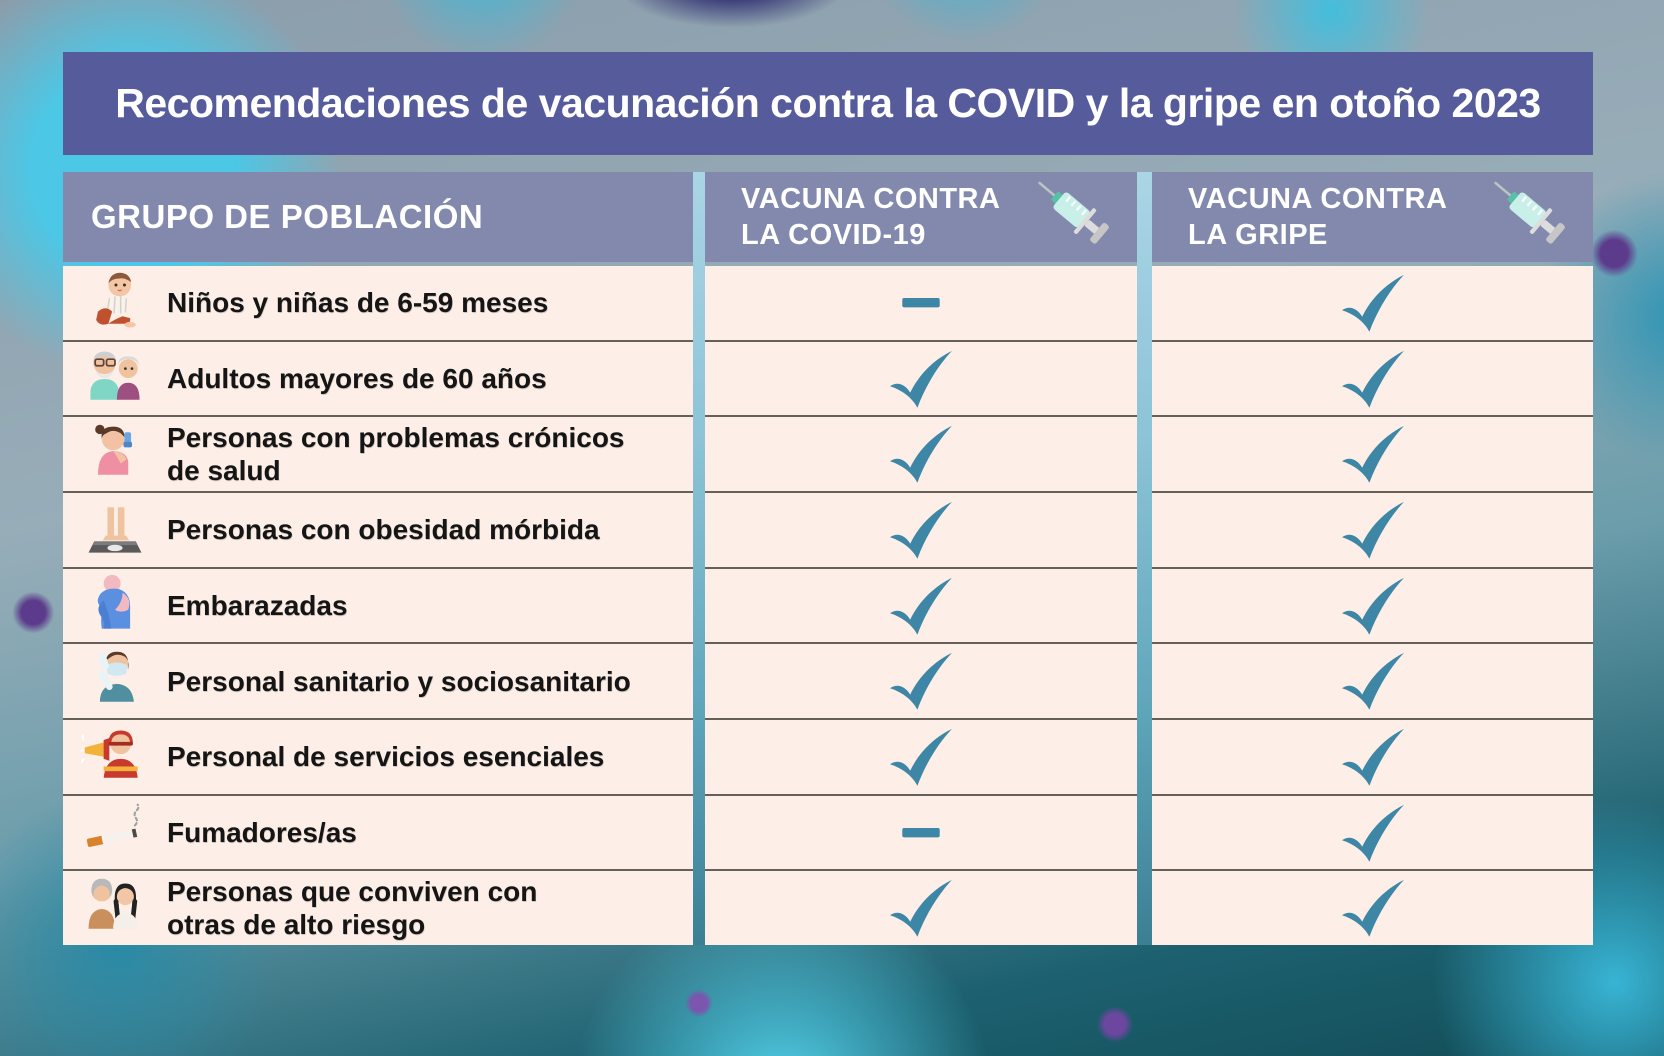 This screenshot has width=1664, height=1056. I want to click on row-label: Personal sanitario y sociosanitario, so click(399, 681).